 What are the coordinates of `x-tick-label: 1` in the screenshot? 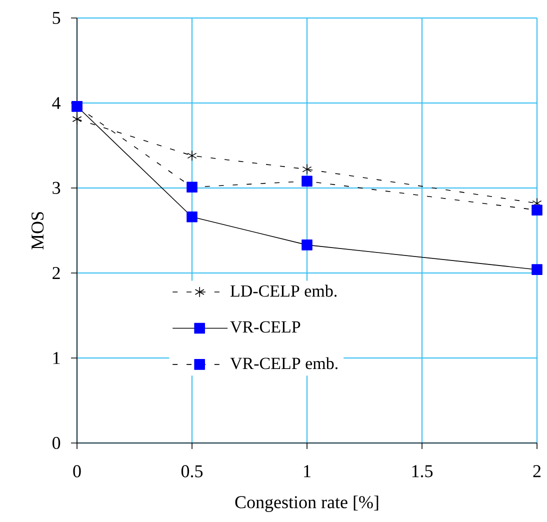 It's located at (307, 471).